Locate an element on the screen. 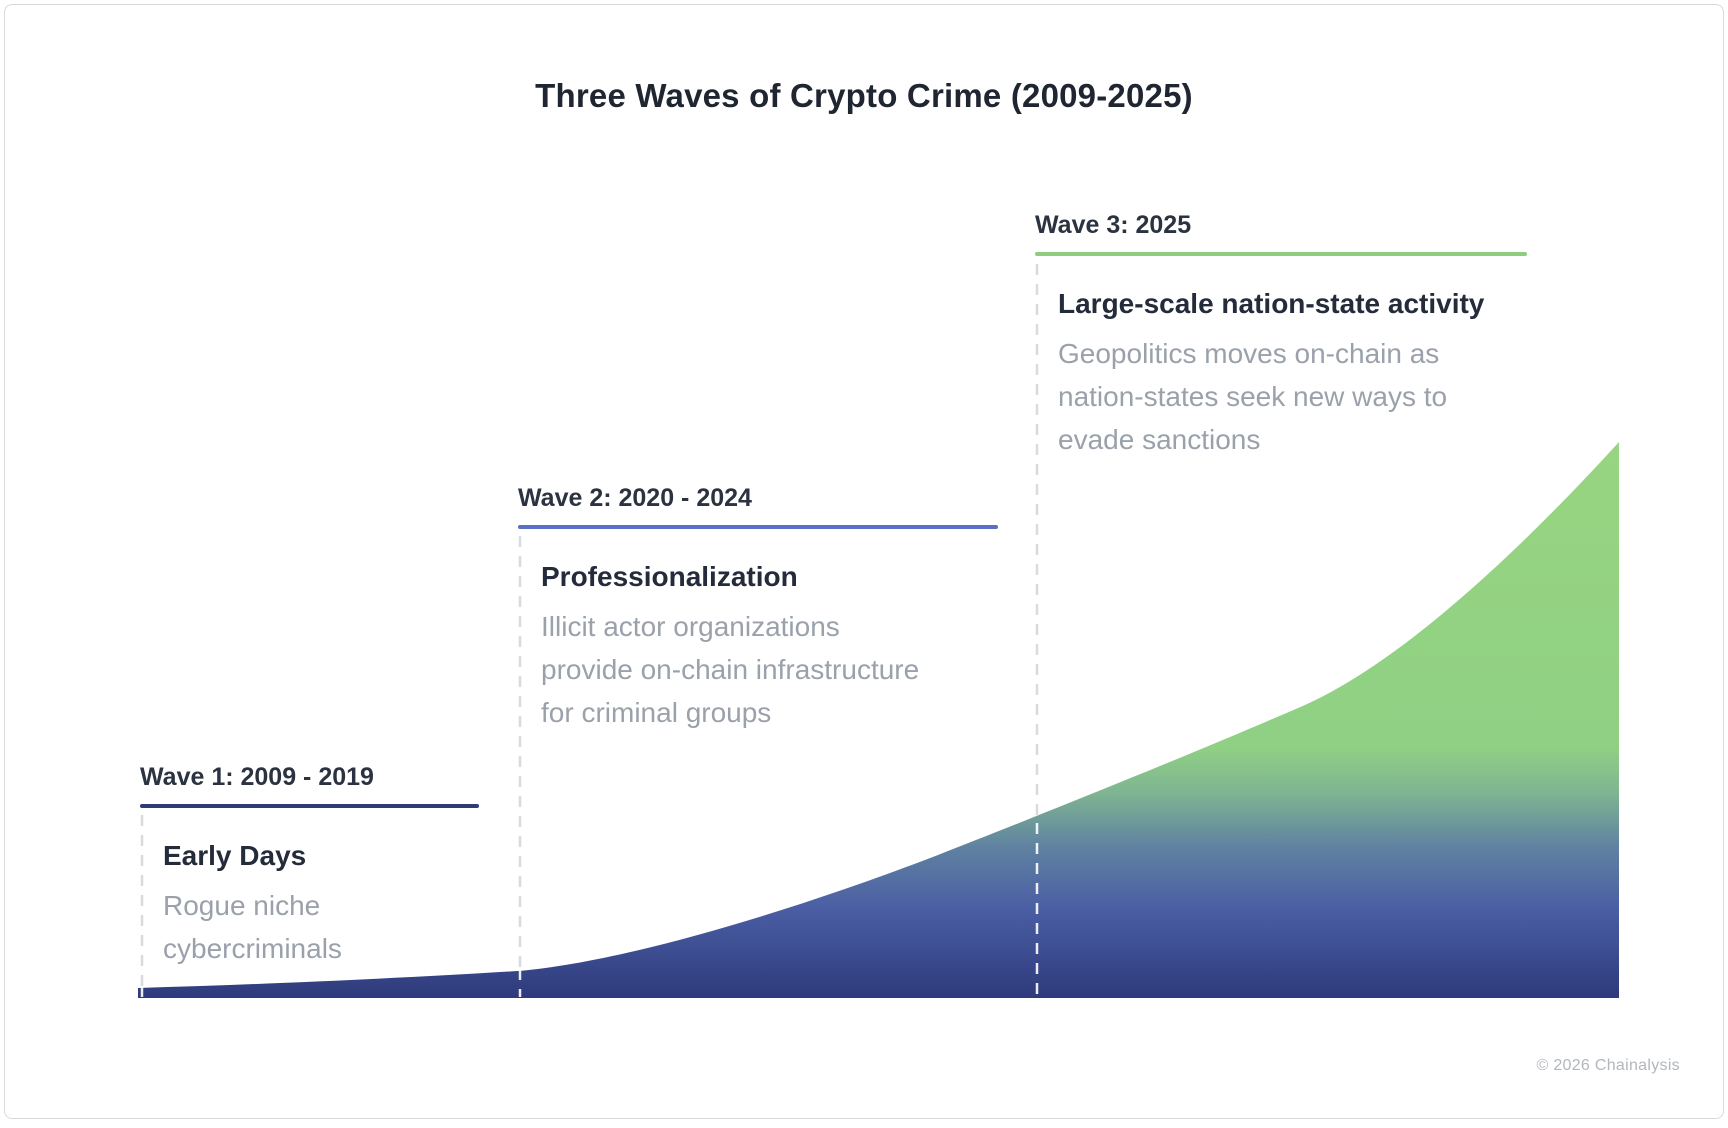  wave-3-body-line: evade sanctions is located at coordinates (1301, 439).